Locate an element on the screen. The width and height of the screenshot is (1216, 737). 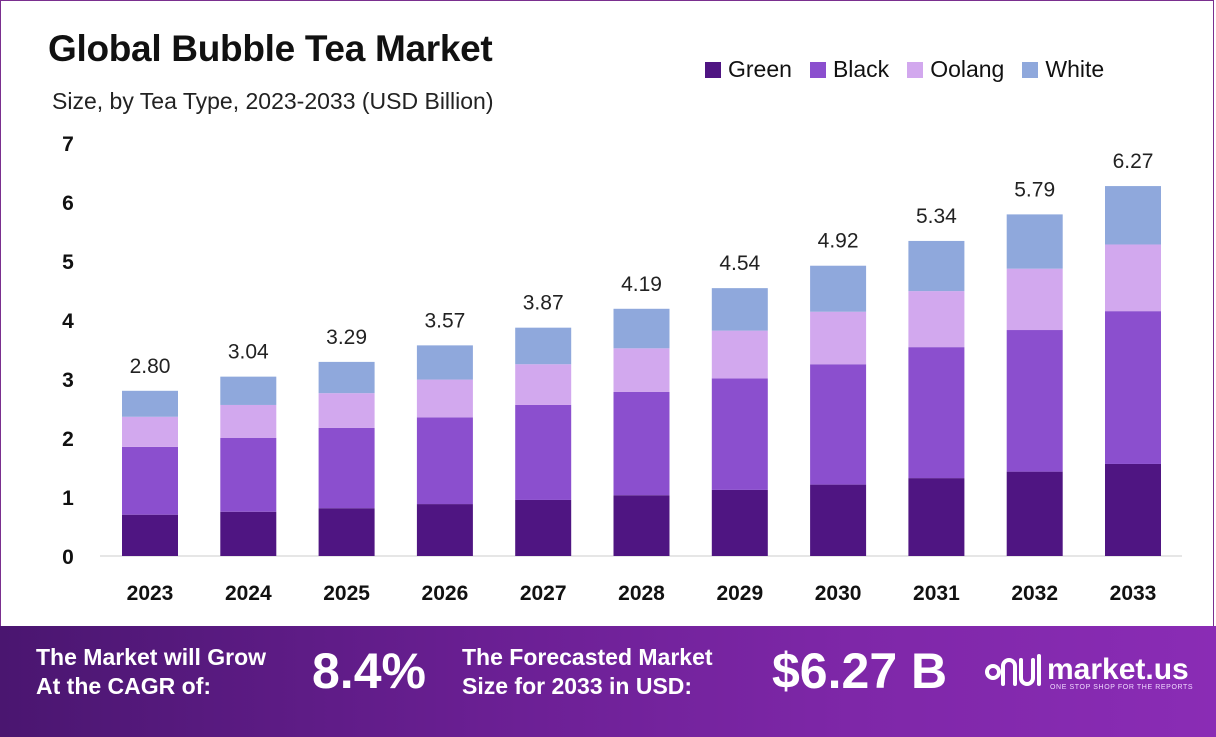
legend-swatch-oolang is located at coordinates (915, 69).